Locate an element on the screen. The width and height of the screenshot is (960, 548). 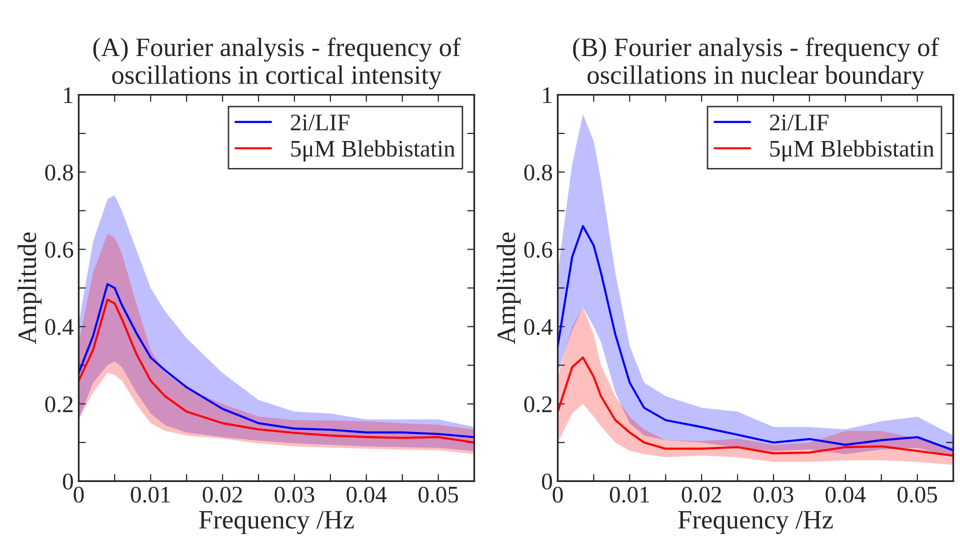
chart-title: (A) Fourier analysis - frequency of oscillations in cortical intensity is located at coordinates (277, 63).